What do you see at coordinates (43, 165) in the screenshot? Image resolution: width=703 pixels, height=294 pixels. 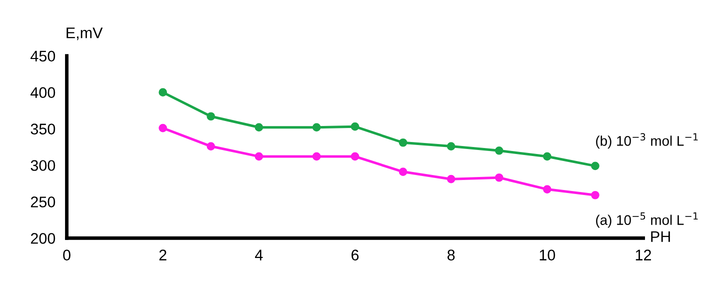 I see `y-tick-label: 300` at bounding box center [43, 165].